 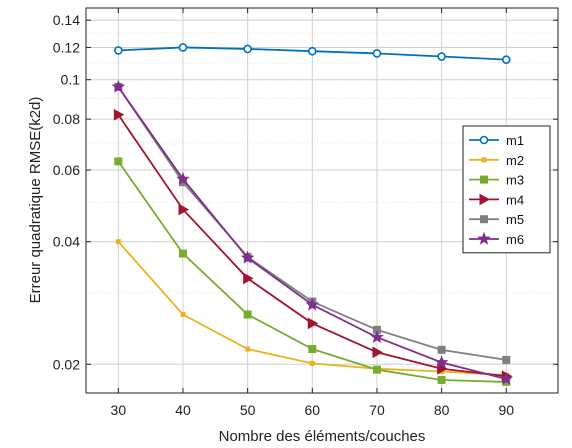 What do you see at coordinates (496, 219) in the screenshot?
I see `legend-item-m5: m5` at bounding box center [496, 219].